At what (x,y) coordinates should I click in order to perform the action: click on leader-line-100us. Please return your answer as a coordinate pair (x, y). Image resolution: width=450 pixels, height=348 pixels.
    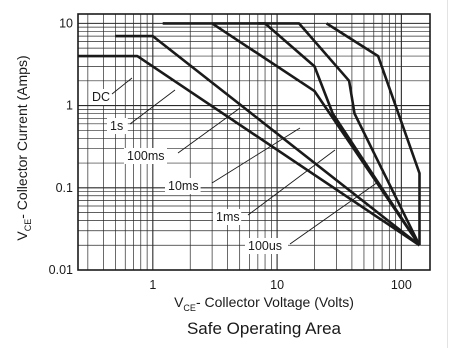
    Looking at the image, I should click on (334, 213).